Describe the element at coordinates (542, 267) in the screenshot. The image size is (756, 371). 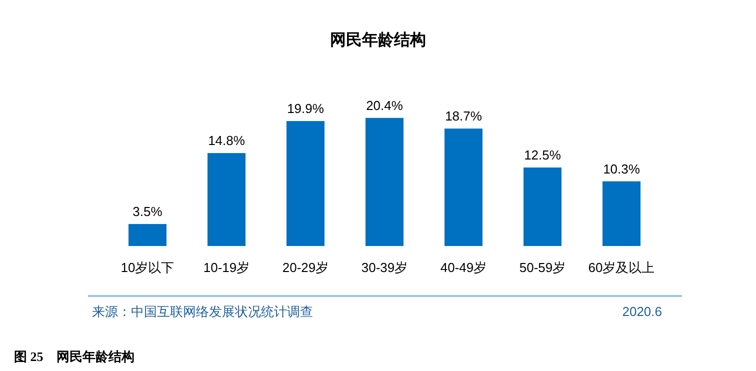
I see `x-tick-label: 50-59岁` at that location.